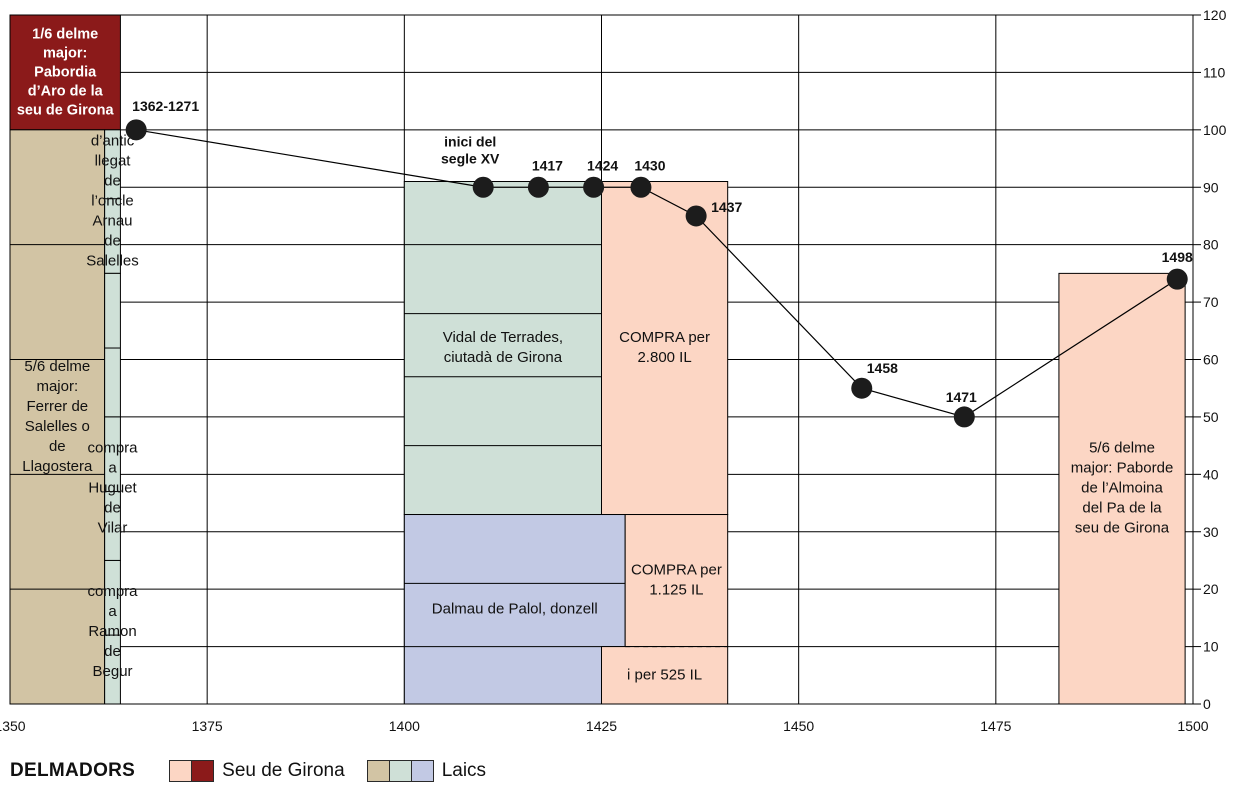  I want to click on y-tick-label: 40, so click(1211, 474).